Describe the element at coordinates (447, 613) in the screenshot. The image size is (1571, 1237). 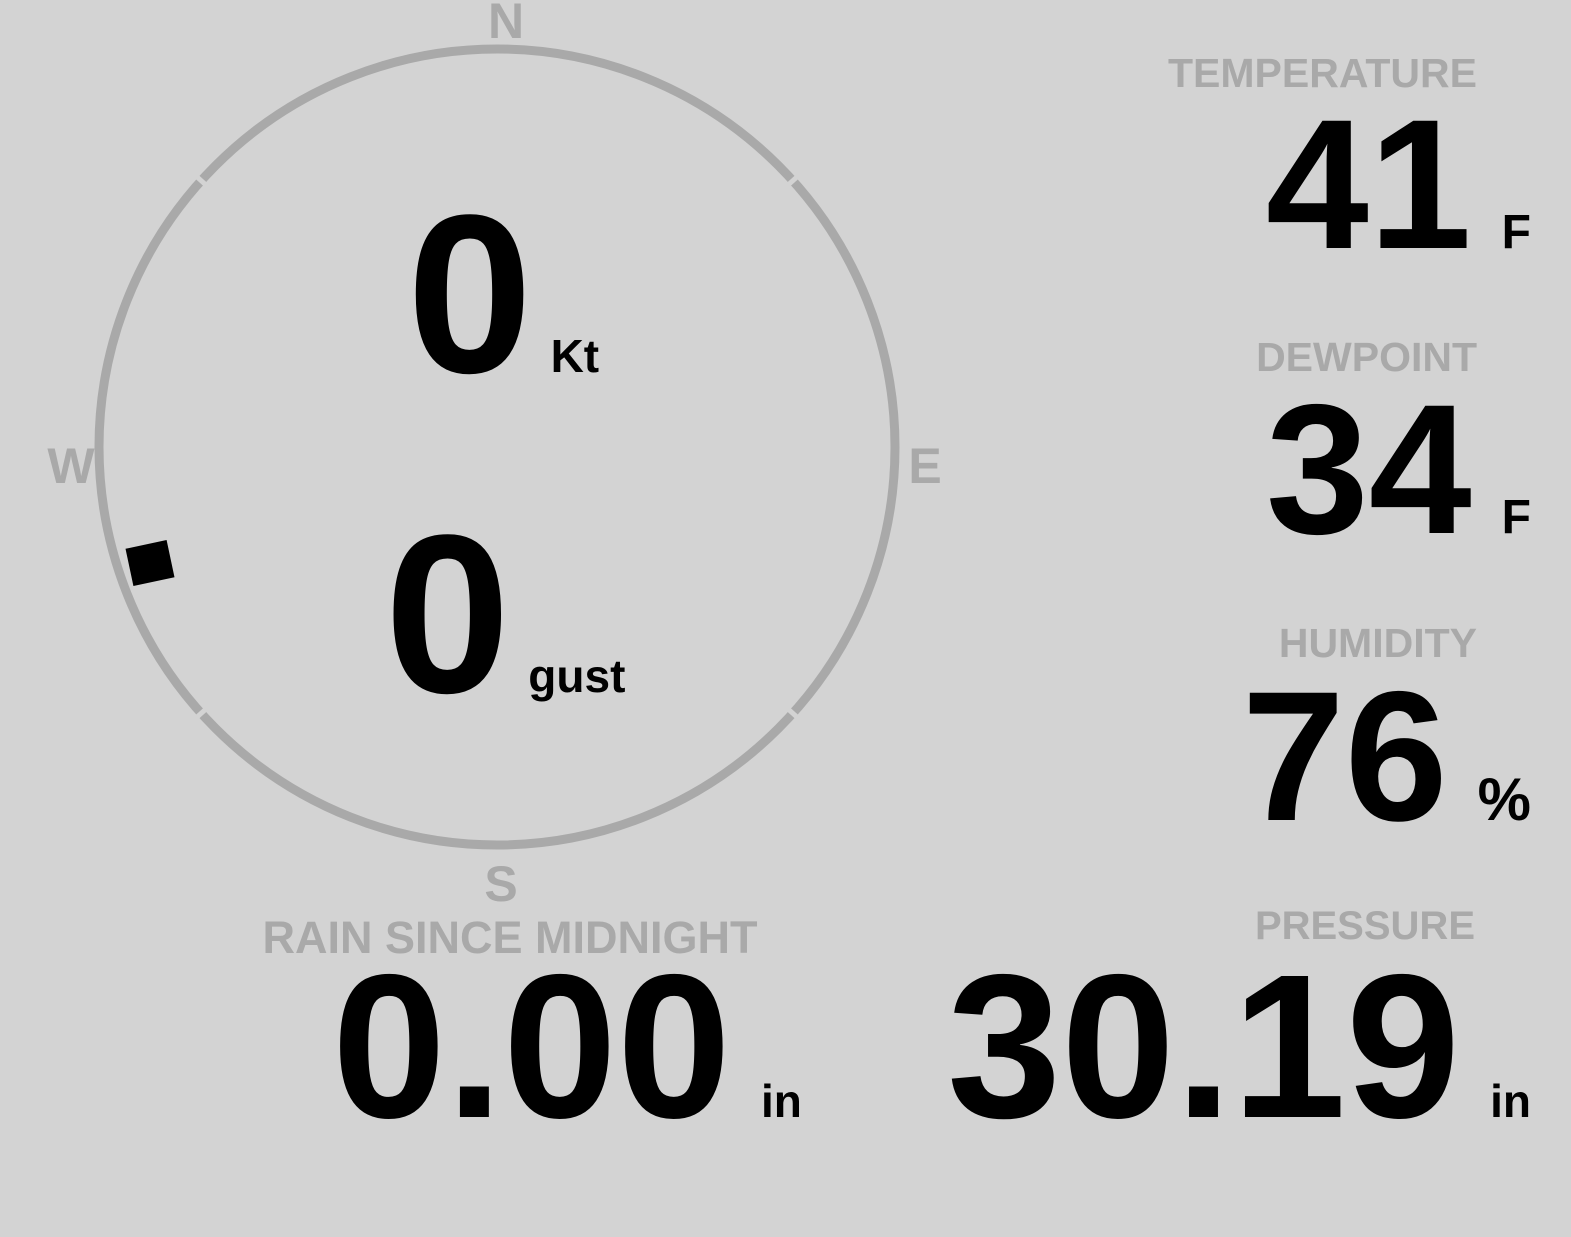
I see `wind-gust-value: 0` at that location.